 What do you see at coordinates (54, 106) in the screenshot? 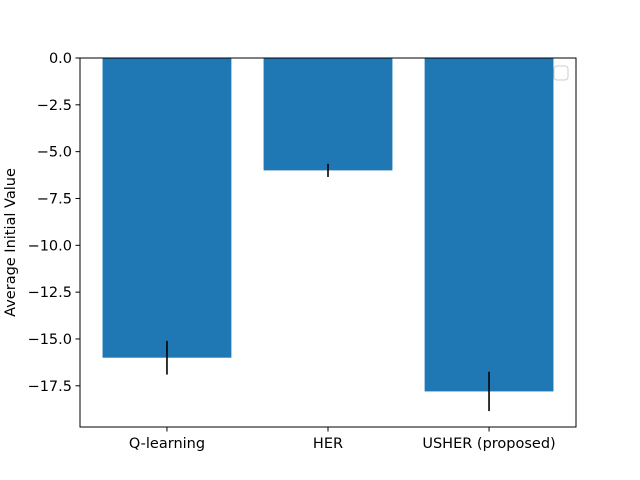
I see `y-tick-label: −2.5` at bounding box center [54, 106].